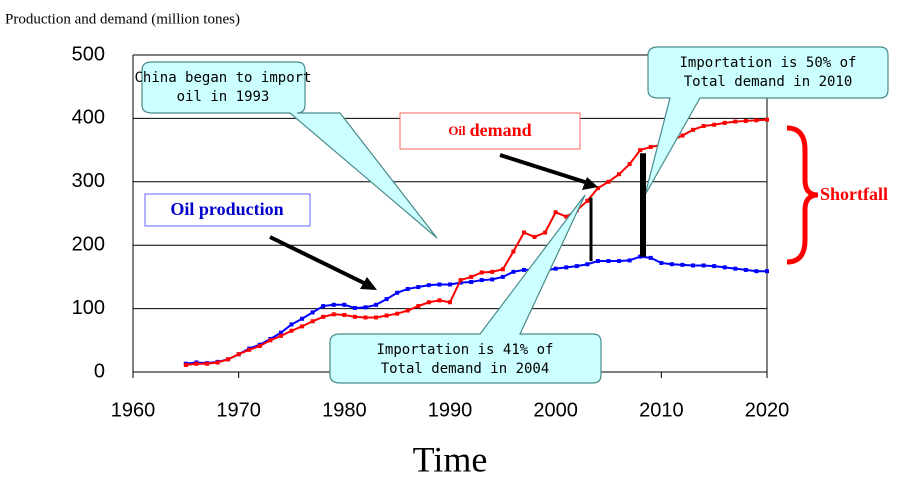  Describe the element at coordinates (802, 195) in the screenshot. I see `shortfall-brace` at that location.